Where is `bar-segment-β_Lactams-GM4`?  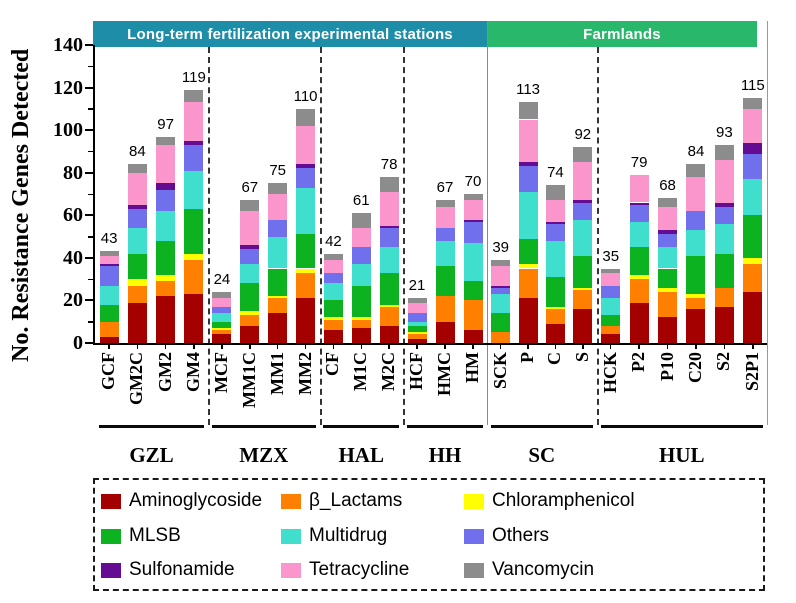 bar-segment-β_Lactams-GM4 is located at coordinates (194, 277).